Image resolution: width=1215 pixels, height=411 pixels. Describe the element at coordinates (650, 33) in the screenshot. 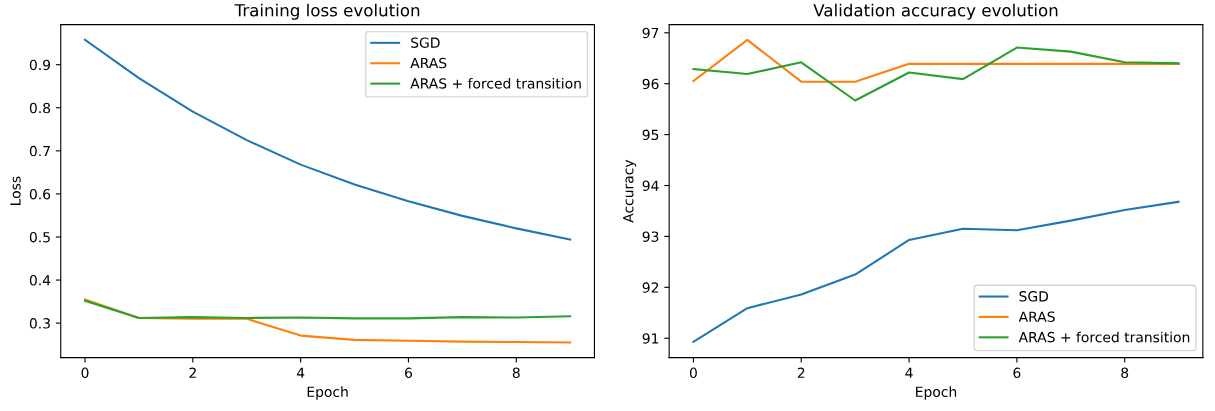

I see `y-tick-label: 97` at that location.